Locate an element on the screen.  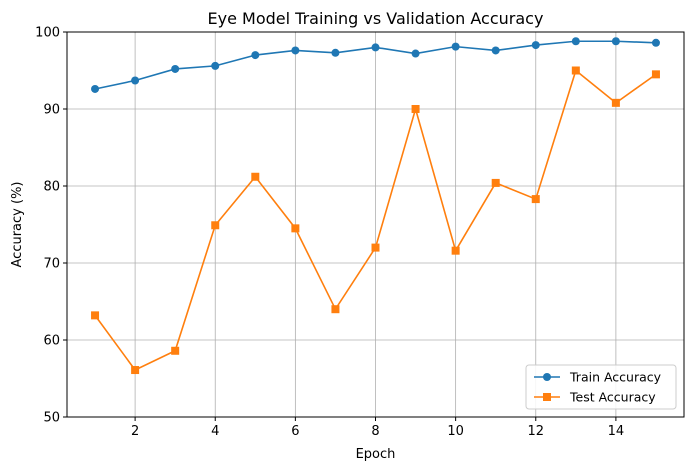
legend: Train Accuracy Test Accuracy is located at coordinates (601, 387).